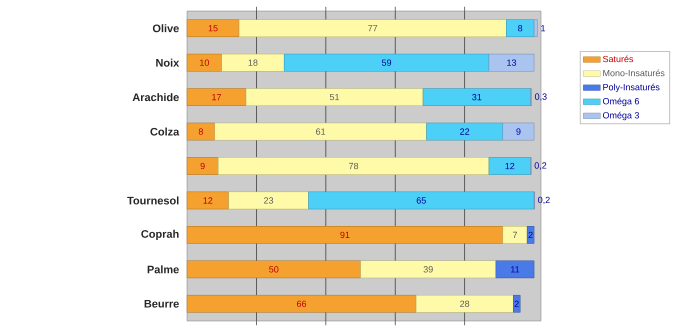 The image size is (695, 333). I want to click on y-tick-label: Coprah, so click(160, 235).